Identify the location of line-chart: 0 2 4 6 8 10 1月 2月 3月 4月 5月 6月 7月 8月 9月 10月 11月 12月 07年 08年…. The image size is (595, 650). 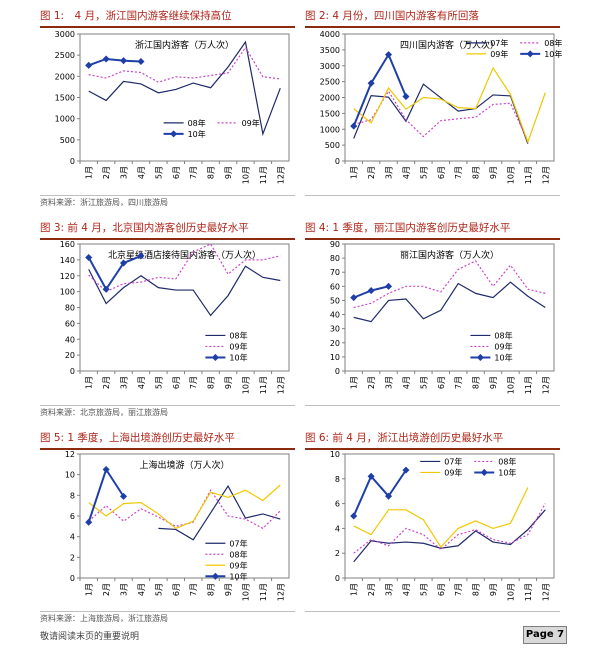
(442, 525).